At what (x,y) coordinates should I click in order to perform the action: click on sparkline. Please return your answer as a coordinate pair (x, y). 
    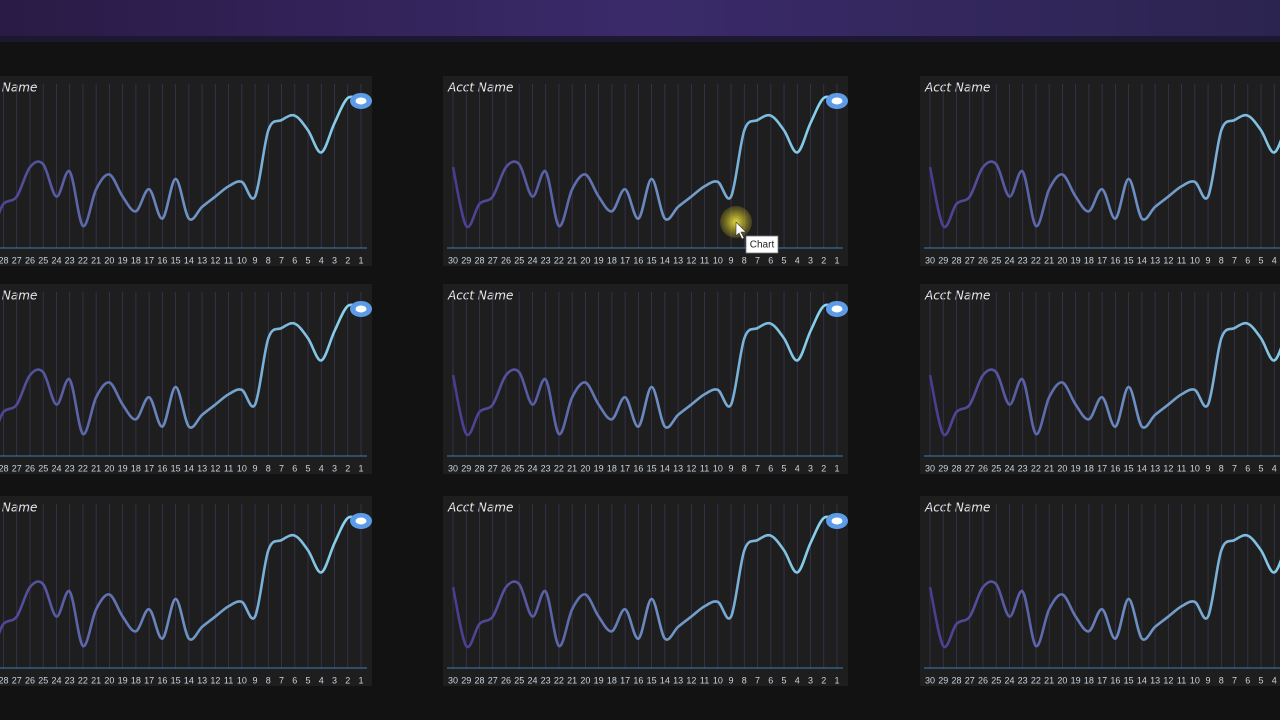
    Looking at the image, I should click on (644, 582).